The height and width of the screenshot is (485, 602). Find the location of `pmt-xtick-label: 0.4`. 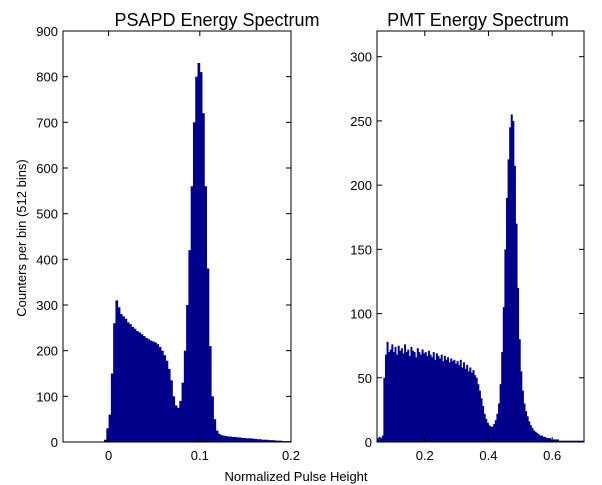

pmt-xtick-label: 0.4 is located at coordinates (488, 455).